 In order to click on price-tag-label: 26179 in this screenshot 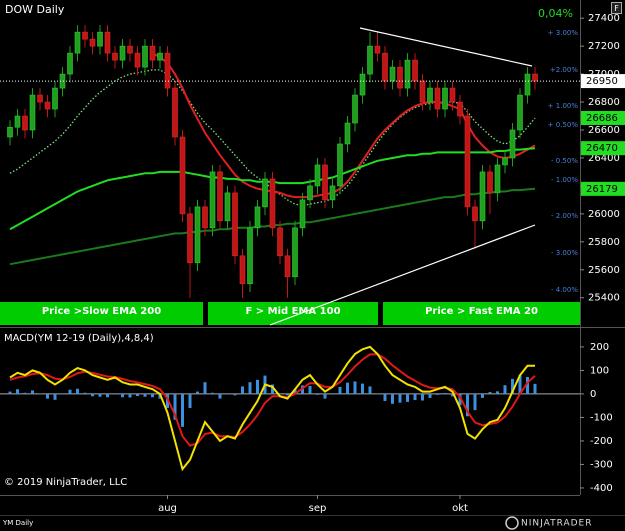, I will do `click(602, 189)`.